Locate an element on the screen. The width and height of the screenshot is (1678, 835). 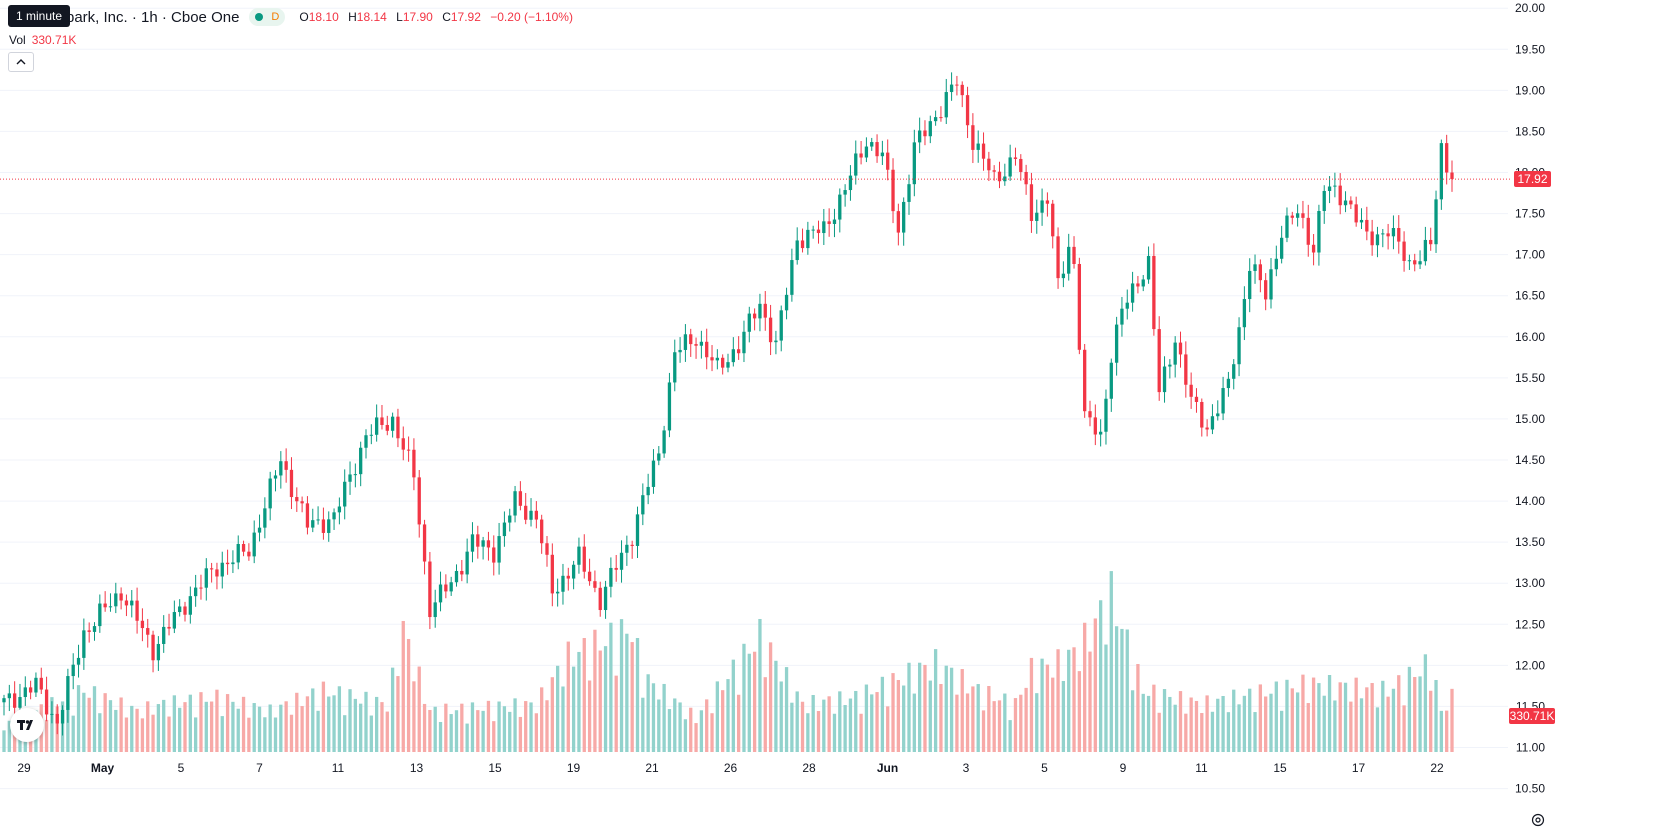
symbol-title: park, Inc. · 1h · Cboe One is located at coordinates (153, 17).